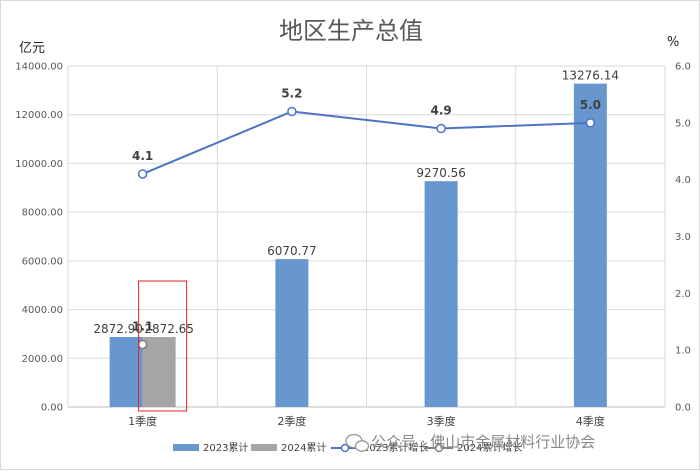  What do you see at coordinates (683, 123) in the screenshot?
I see `right-tick-label: 5.0` at bounding box center [683, 123].